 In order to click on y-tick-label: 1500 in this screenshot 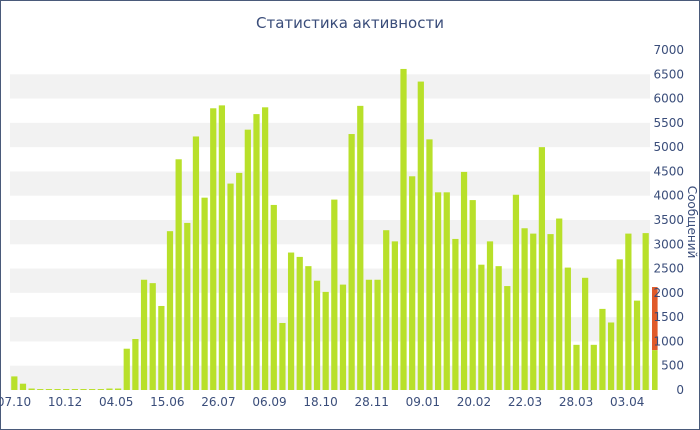, I will do `click(668, 317)`.